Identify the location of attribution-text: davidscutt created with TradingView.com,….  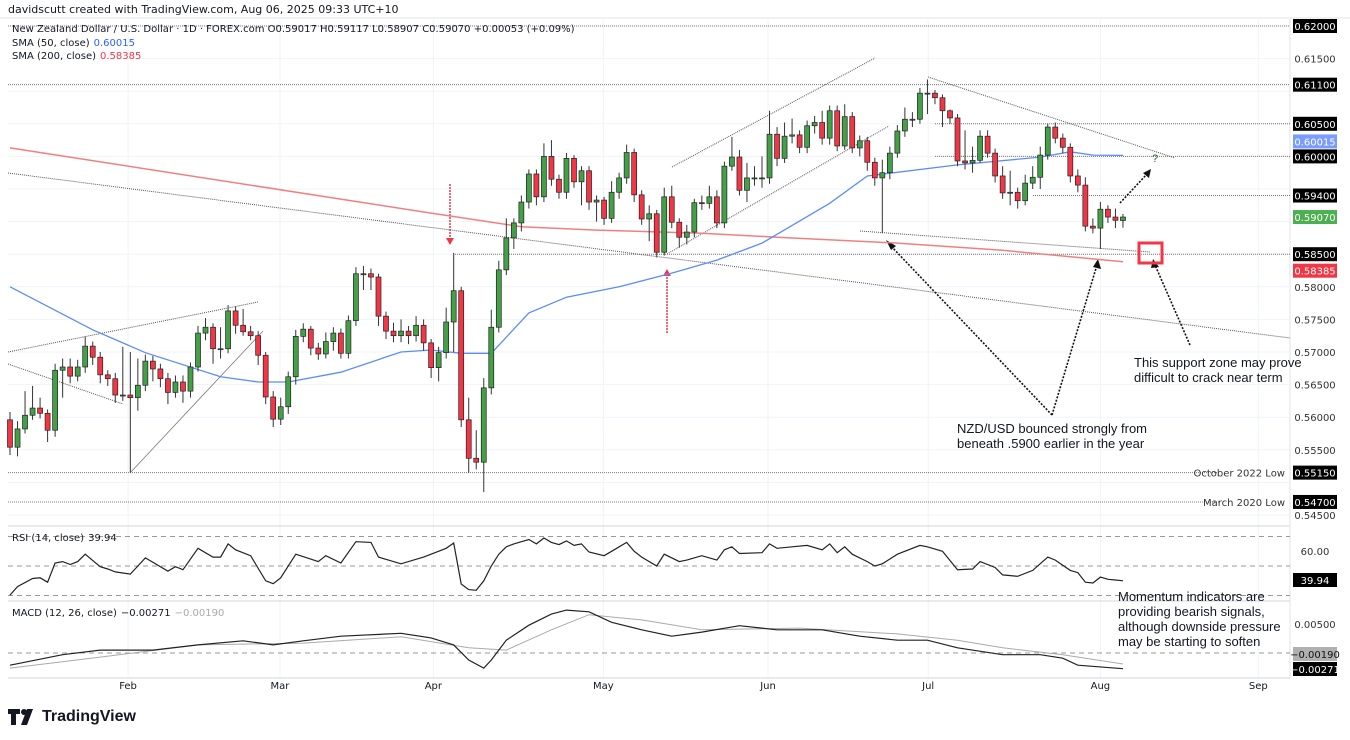
(203, 9).